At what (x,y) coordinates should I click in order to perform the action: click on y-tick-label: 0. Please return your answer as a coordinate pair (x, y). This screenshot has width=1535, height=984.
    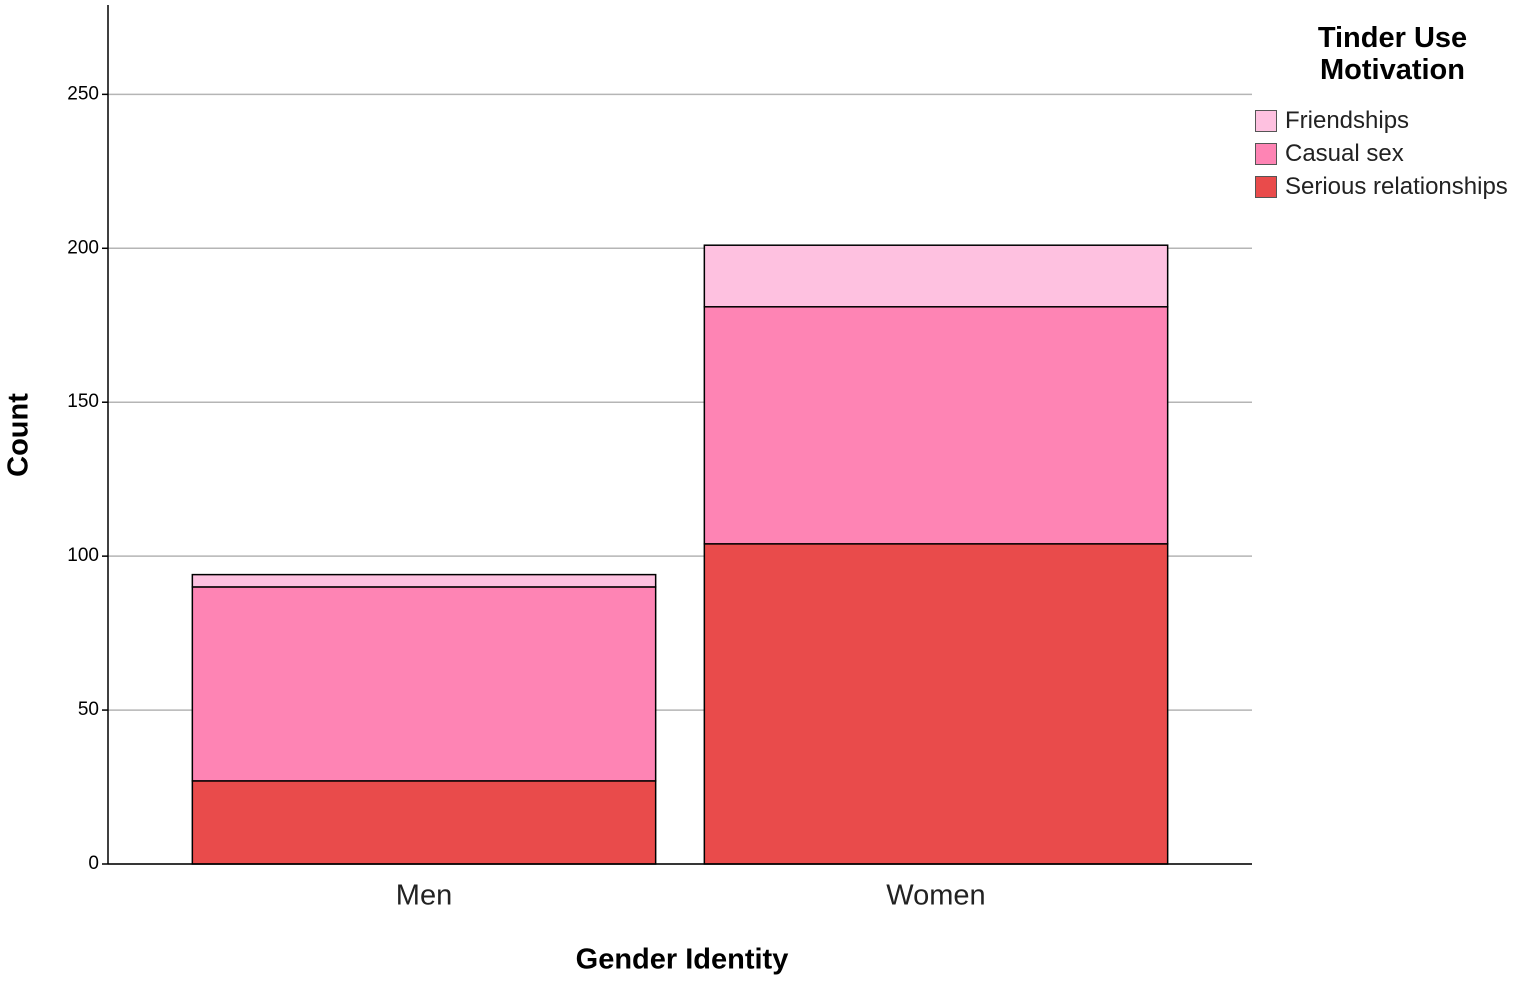
    Looking at the image, I should click on (93, 863).